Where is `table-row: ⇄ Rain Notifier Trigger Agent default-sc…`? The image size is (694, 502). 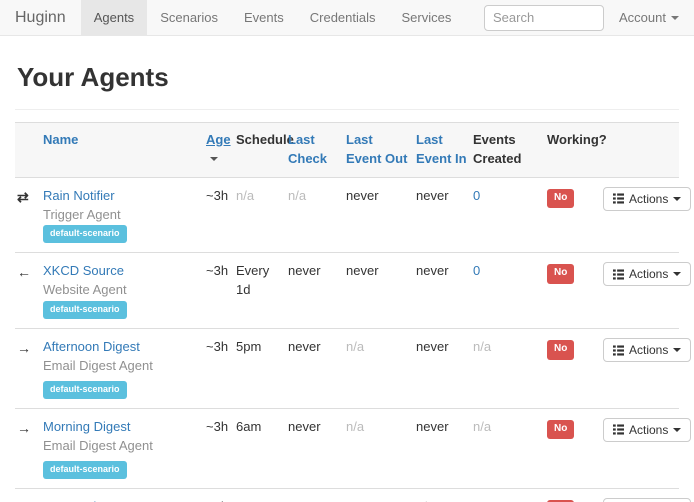
table-row: ⇄ Rain Notifier Trigger Agent default-sc… is located at coordinates (353, 215).